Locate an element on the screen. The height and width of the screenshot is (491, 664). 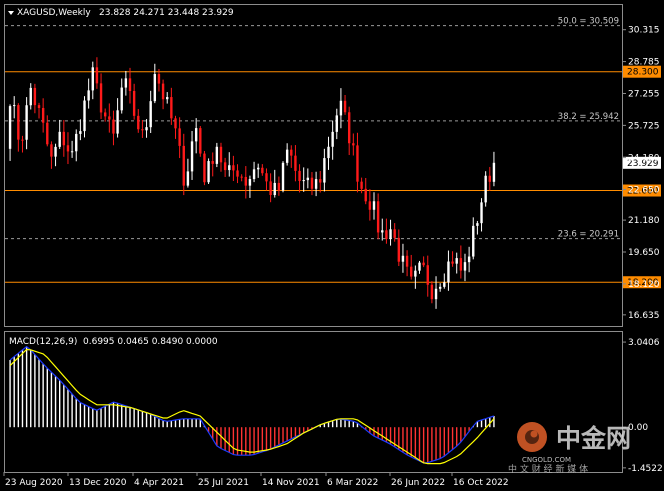
symbol-dropdown-icon is located at coordinates (11, 13).